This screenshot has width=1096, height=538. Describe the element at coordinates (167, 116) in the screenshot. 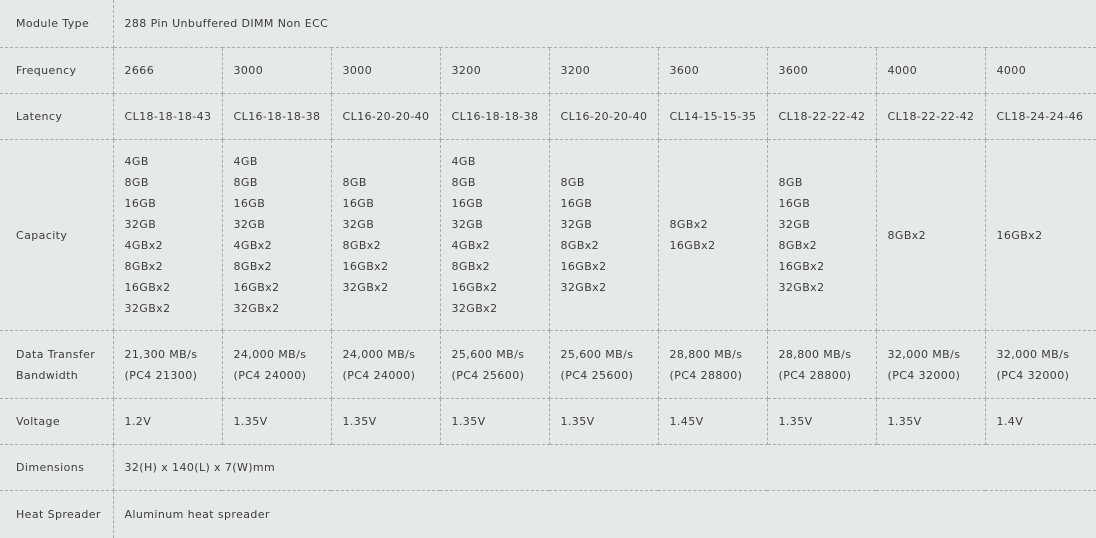

I see `table-cell: CL18-18-18-43` at that location.